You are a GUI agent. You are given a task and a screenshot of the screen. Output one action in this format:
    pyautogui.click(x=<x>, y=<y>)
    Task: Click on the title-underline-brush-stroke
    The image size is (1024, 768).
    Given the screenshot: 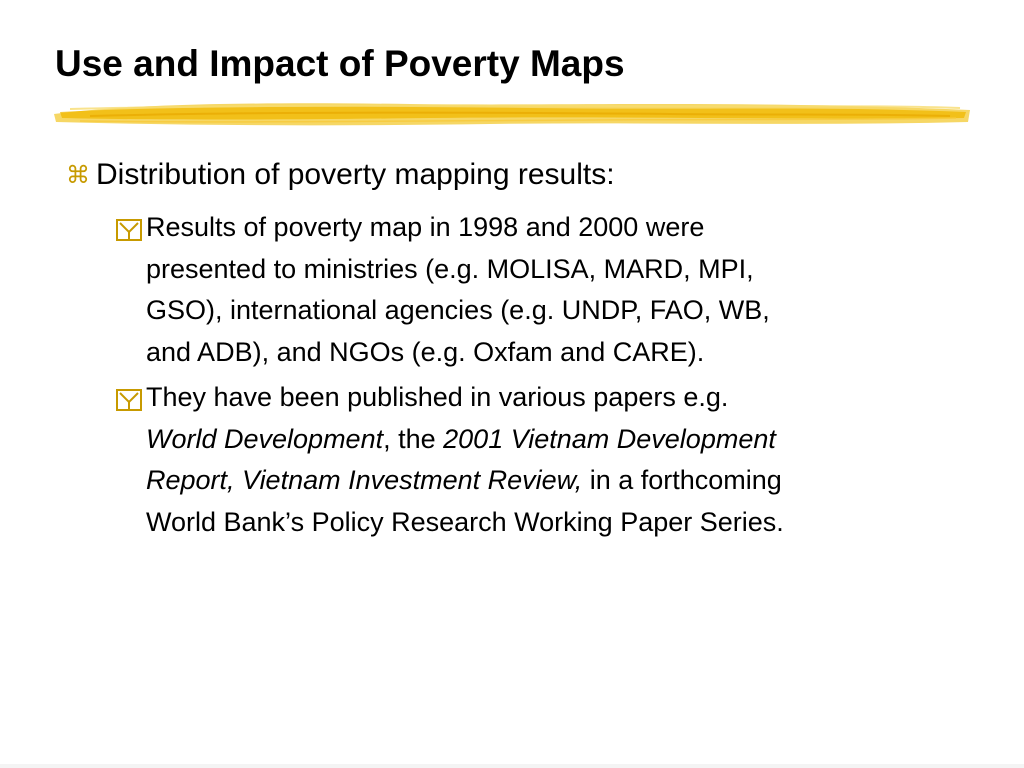 What is the action you would take?
    pyautogui.click(x=512, y=114)
    